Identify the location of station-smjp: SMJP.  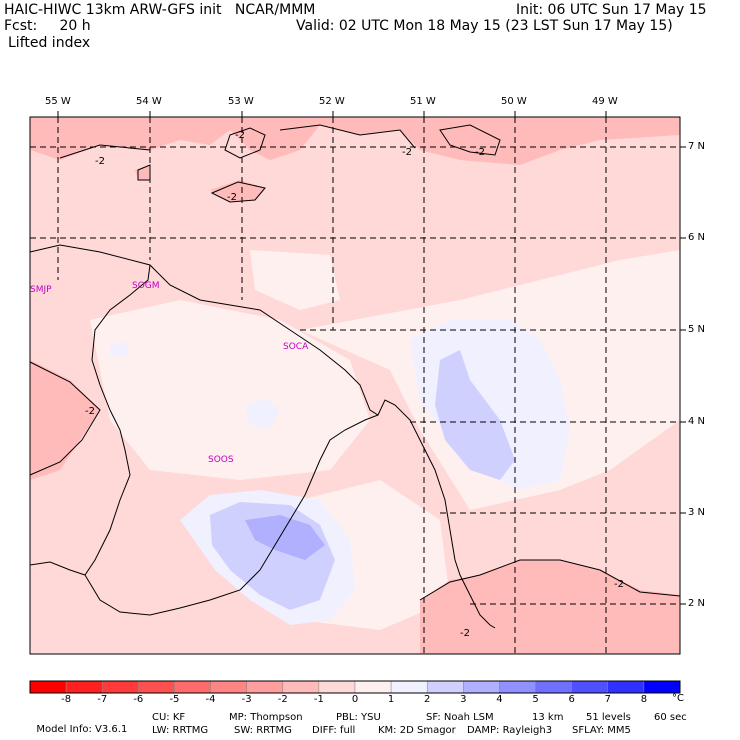
(41, 290).